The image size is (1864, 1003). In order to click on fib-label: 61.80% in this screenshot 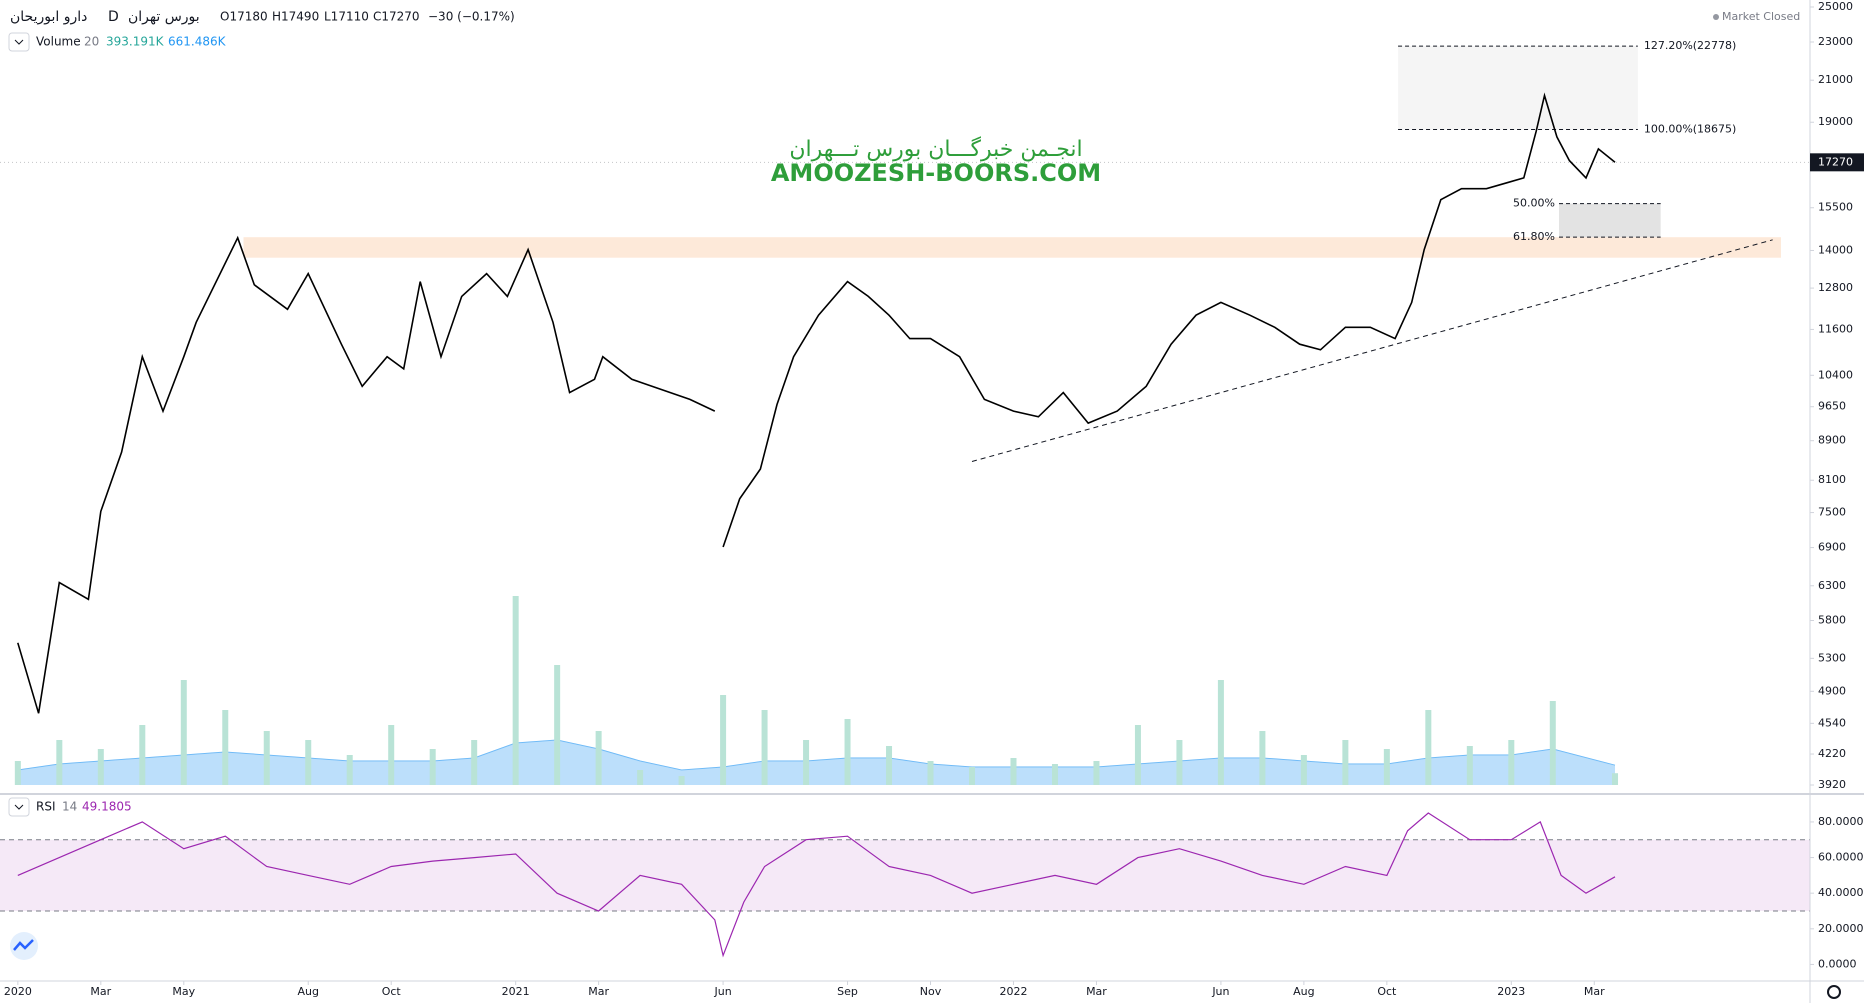, I will do `click(1534, 236)`.